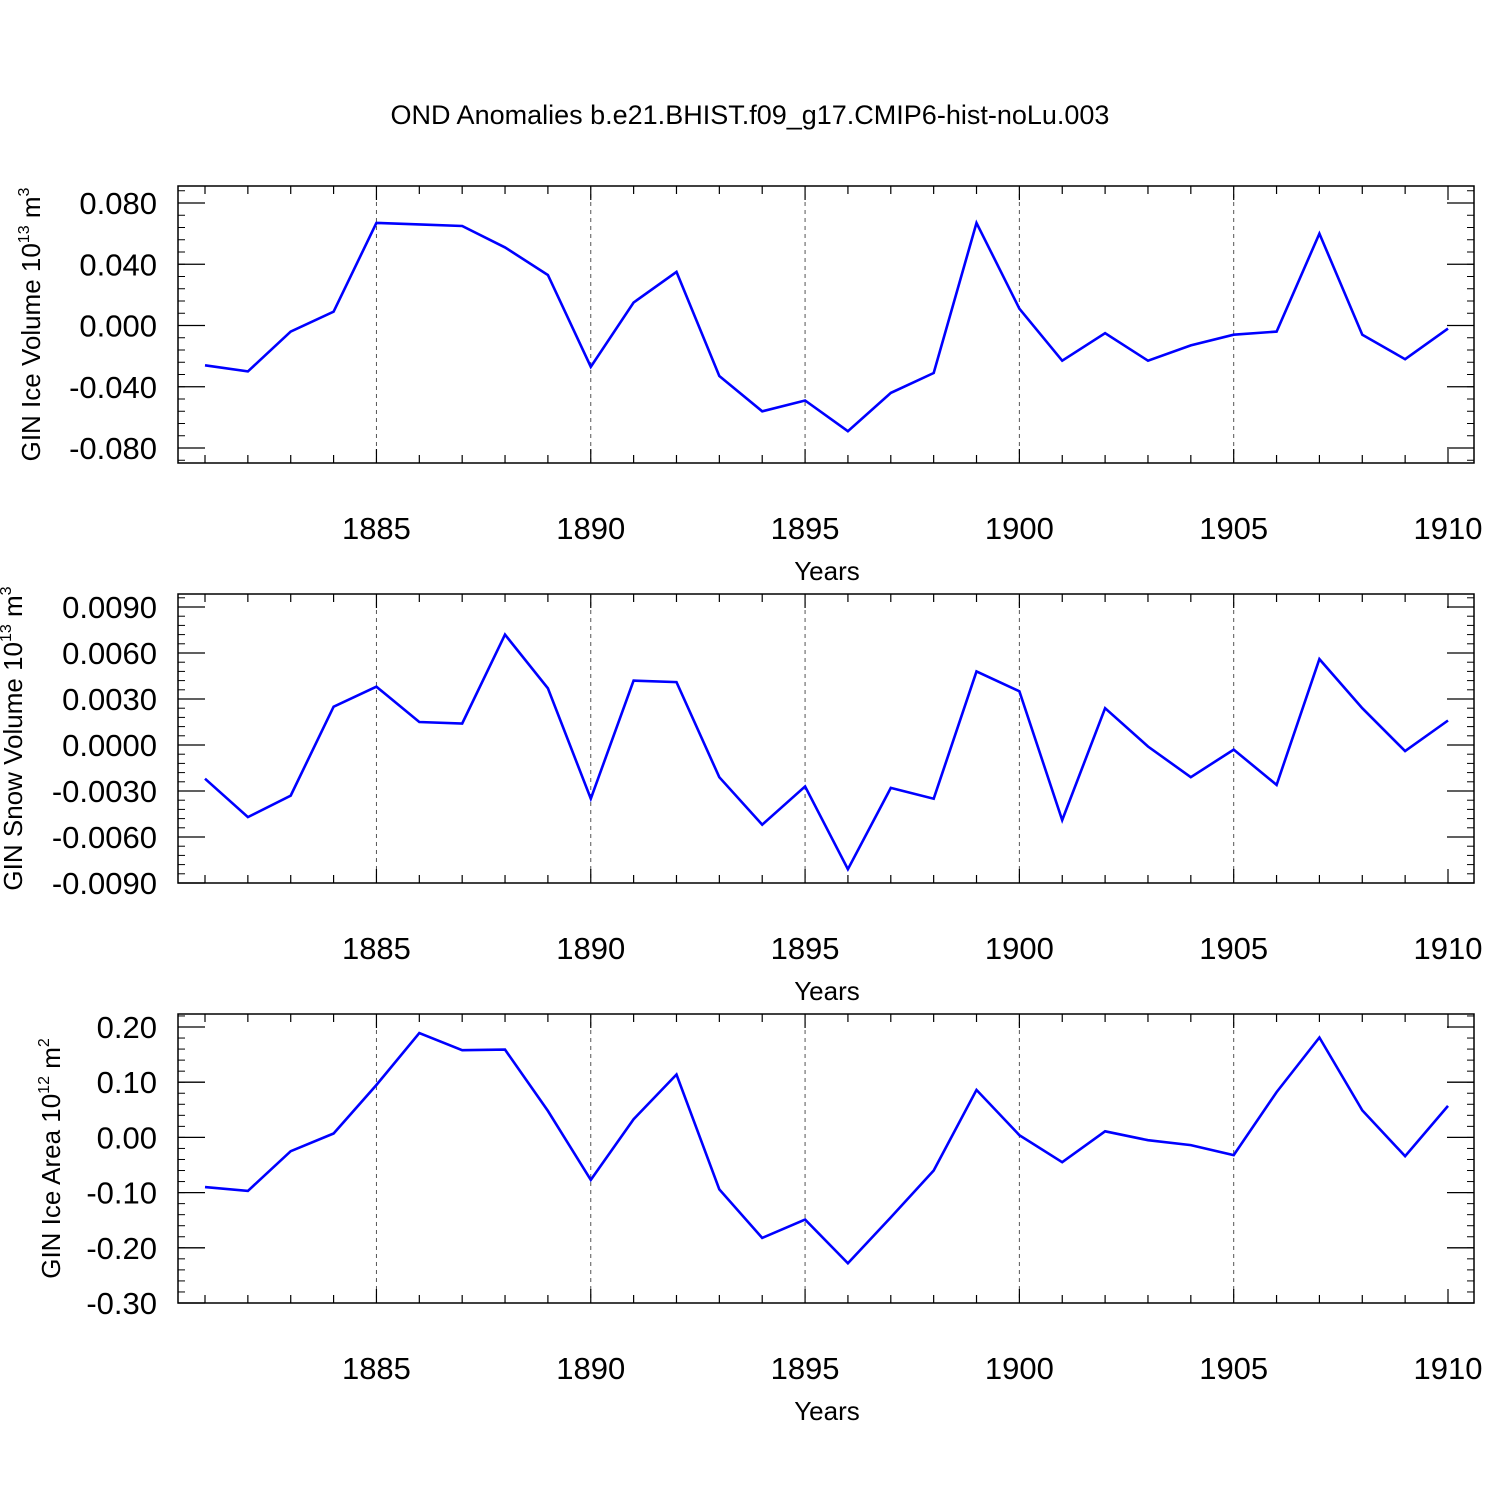  I want to click on y-tick-label: 0.0060, so click(109, 653).